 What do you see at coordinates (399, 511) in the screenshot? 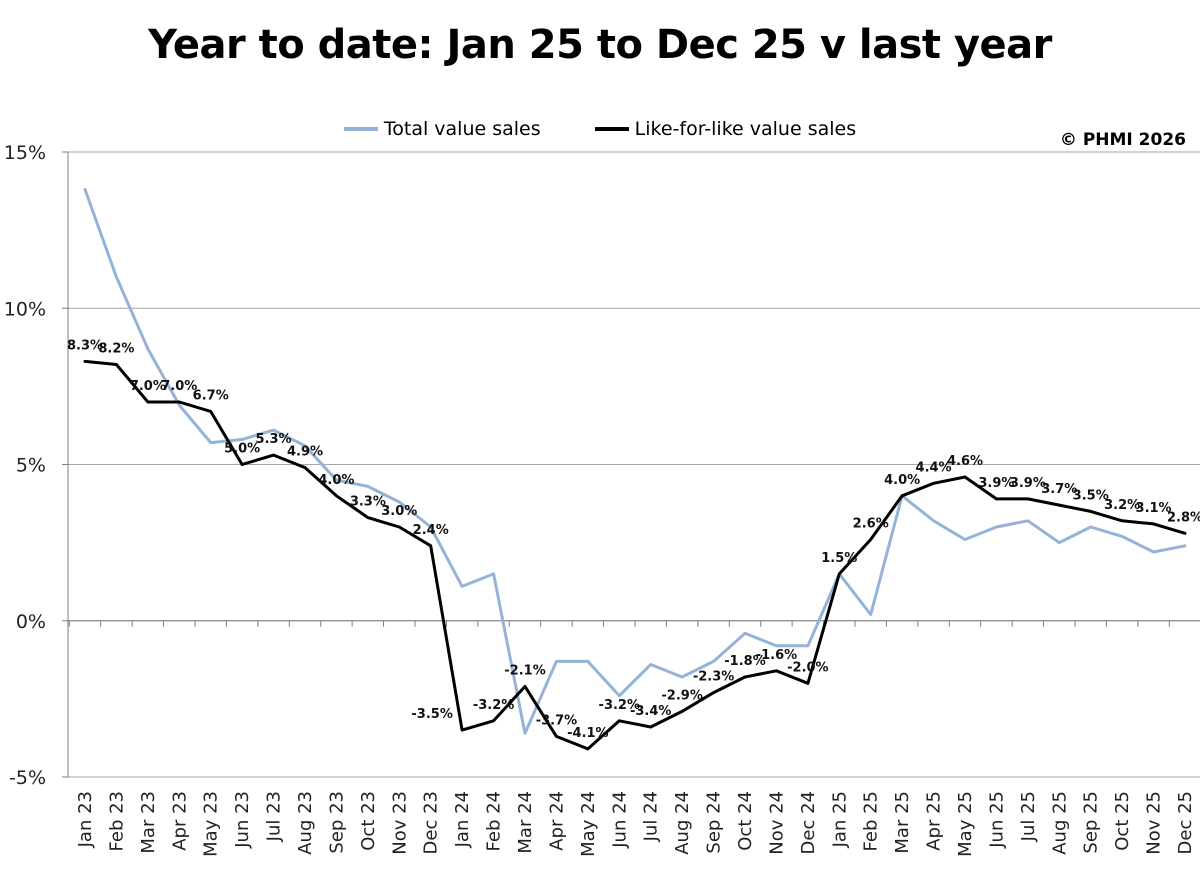
I see `data-label: 3.0%` at bounding box center [399, 511].